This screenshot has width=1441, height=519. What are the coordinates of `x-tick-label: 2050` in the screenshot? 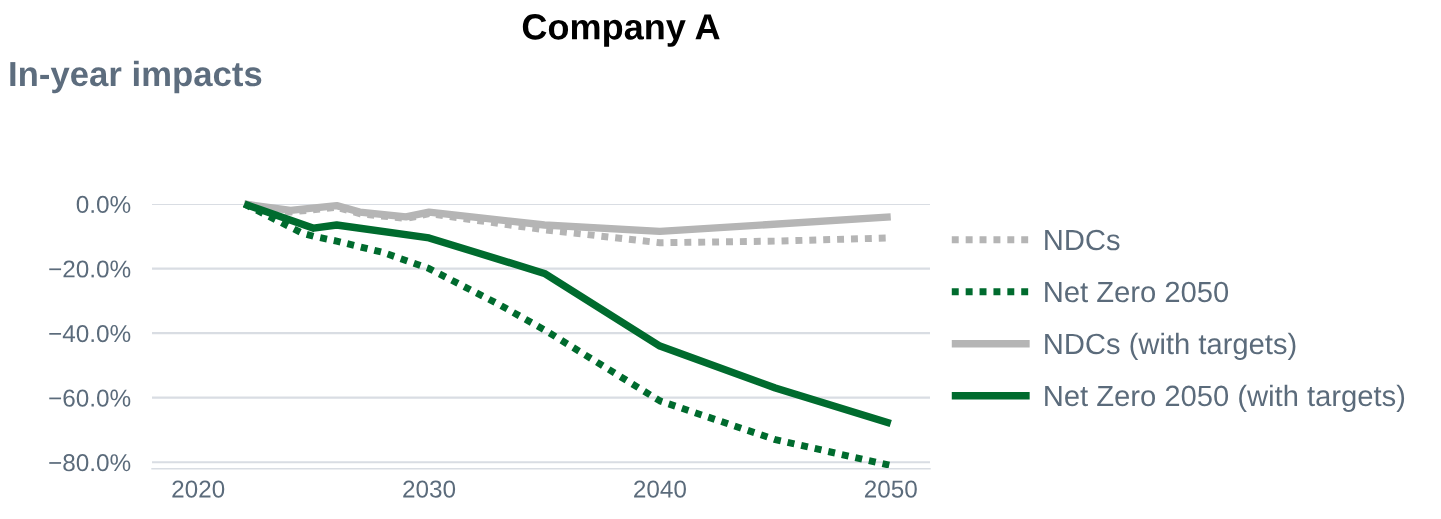 It's located at (890, 489).